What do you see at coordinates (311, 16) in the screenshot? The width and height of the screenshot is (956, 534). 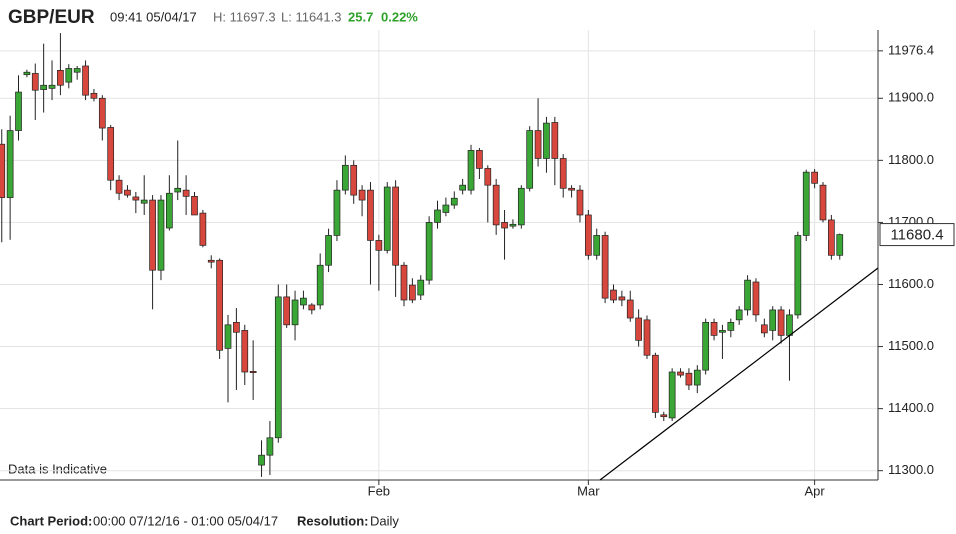 I see `low: L: 11641.3` at bounding box center [311, 16].